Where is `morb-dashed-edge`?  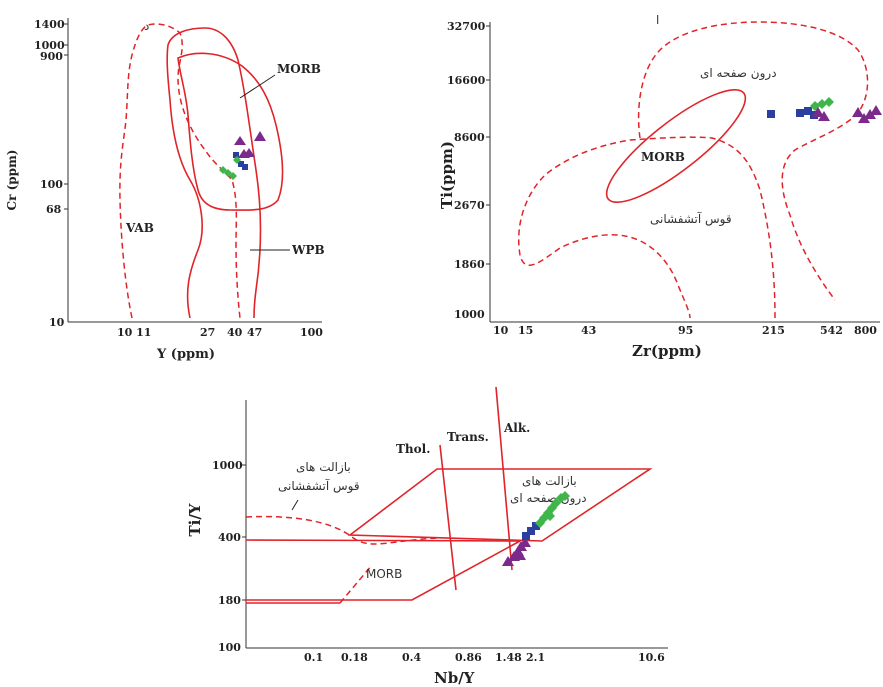 morb-dashed-edge is located at coordinates (356, 584).